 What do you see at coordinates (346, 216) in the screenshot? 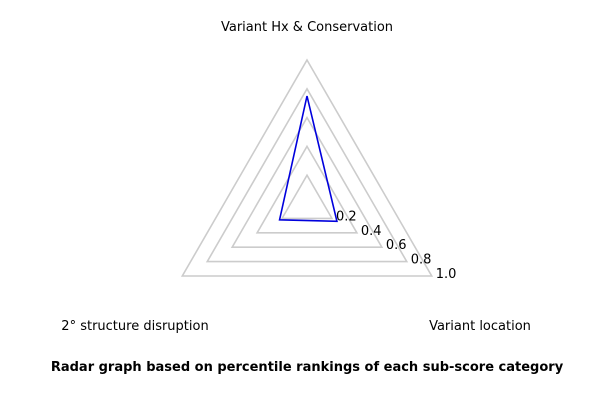
I see `tick-label-1: 0.2` at bounding box center [346, 216].